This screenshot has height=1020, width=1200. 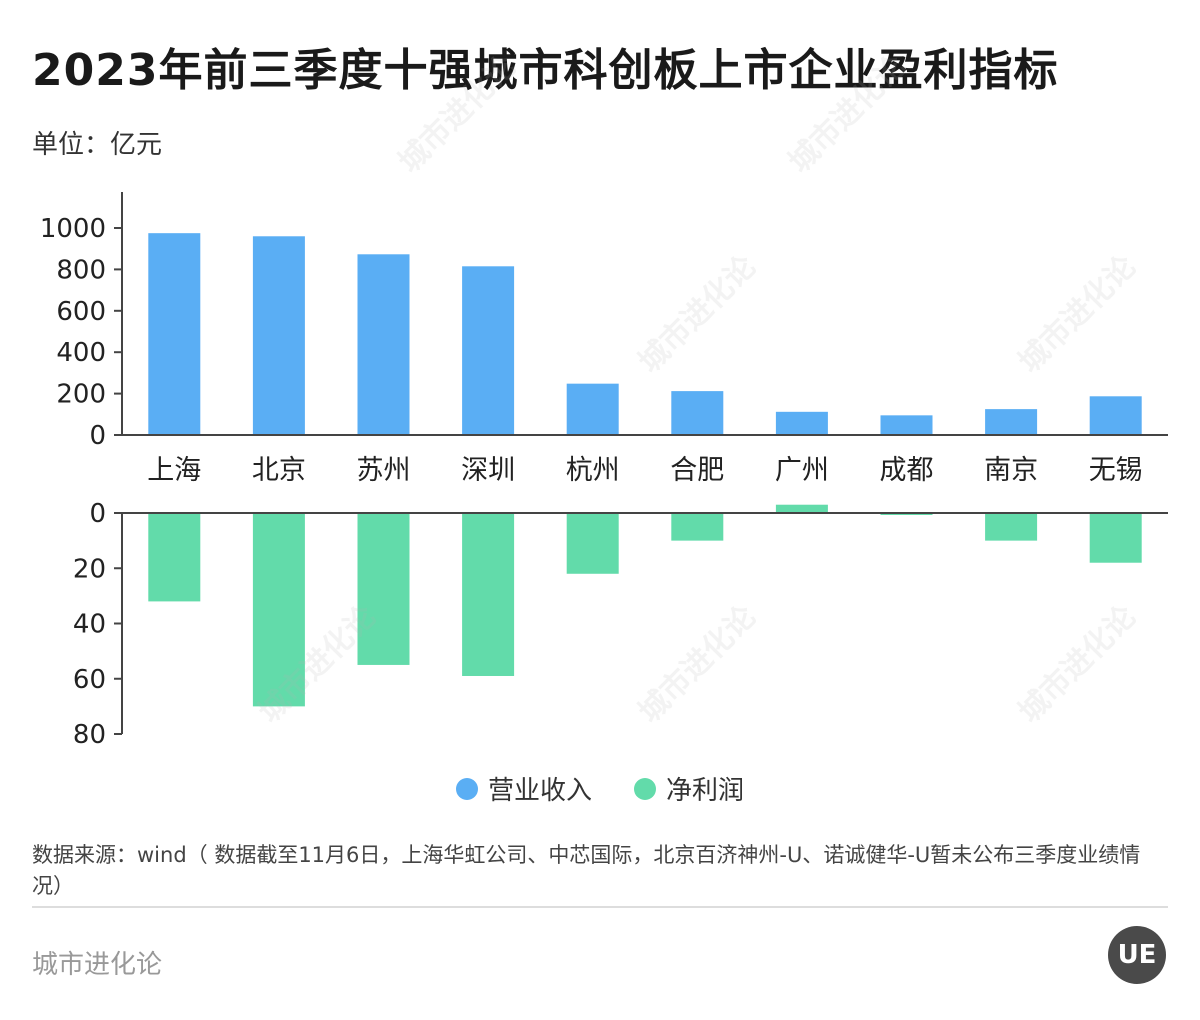 What do you see at coordinates (97, 514) in the screenshot?
I see `profit-y-tick-label: 0` at bounding box center [97, 514].